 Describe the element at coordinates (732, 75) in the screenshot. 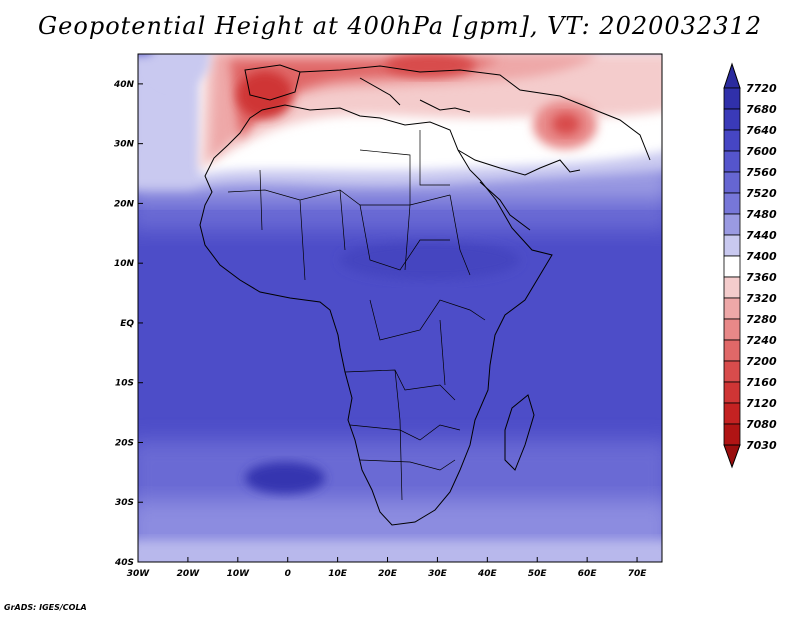

I see `colorbar-max-arrow` at that location.